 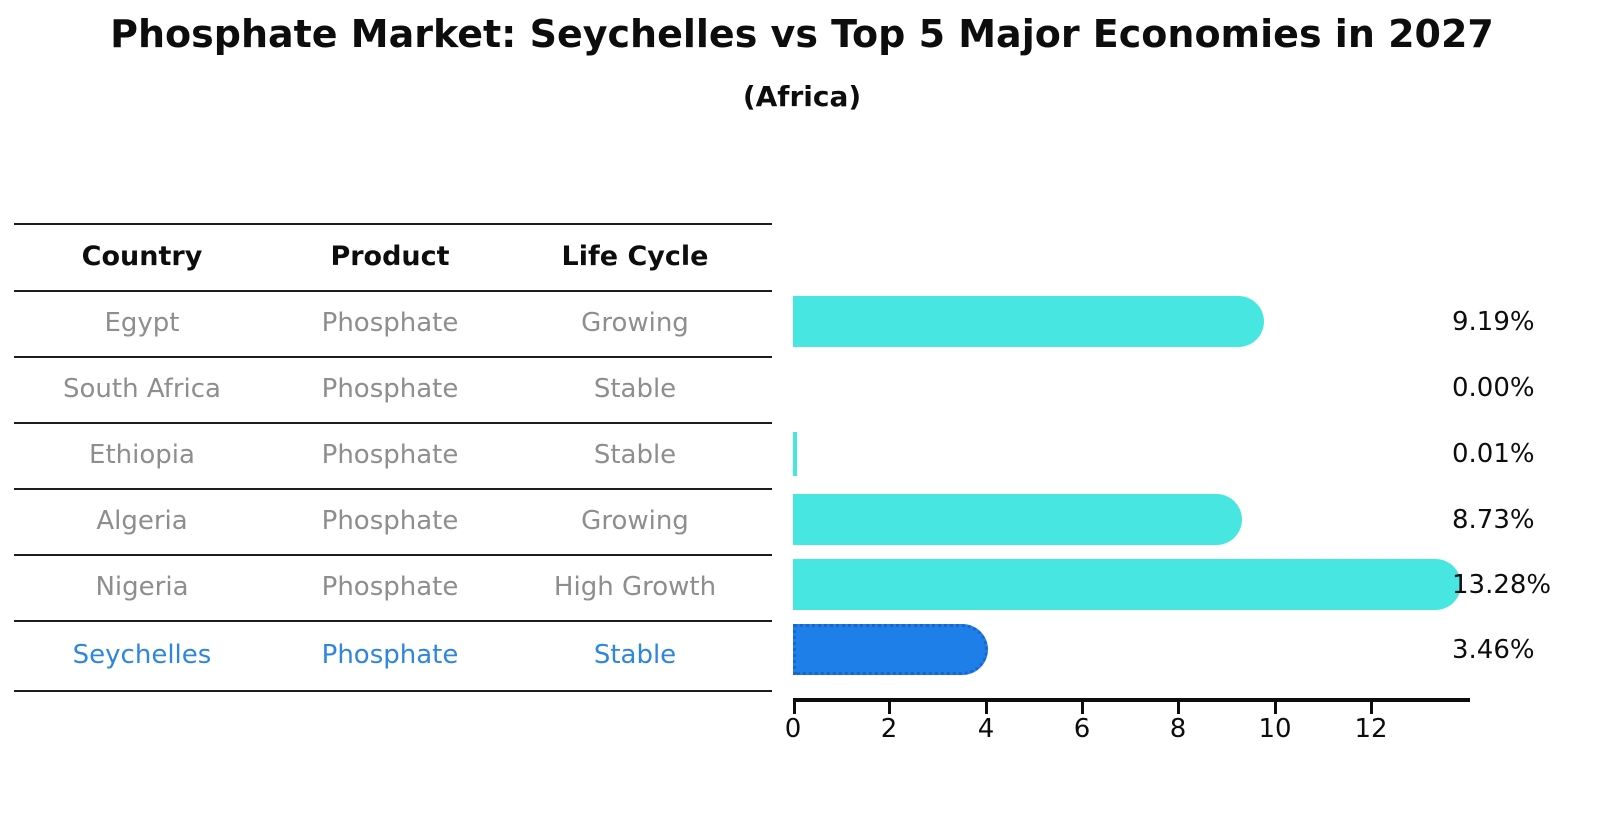 I want to click on value-label: 0.00%, so click(x=1493, y=387).